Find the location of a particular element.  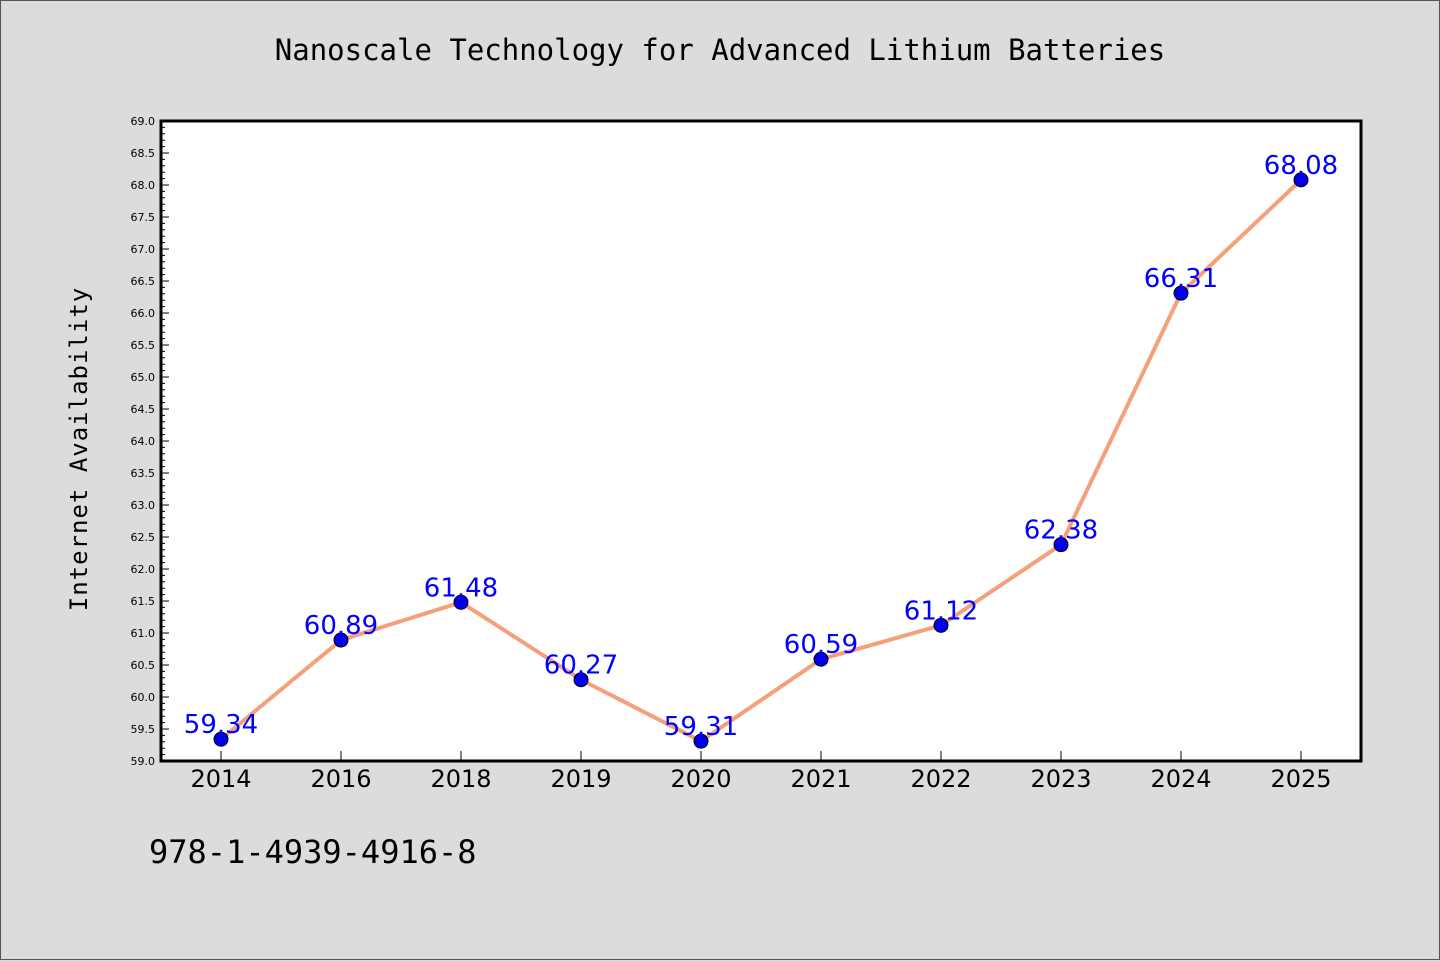

y-tick-label: 64.5 is located at coordinates (143, 409).